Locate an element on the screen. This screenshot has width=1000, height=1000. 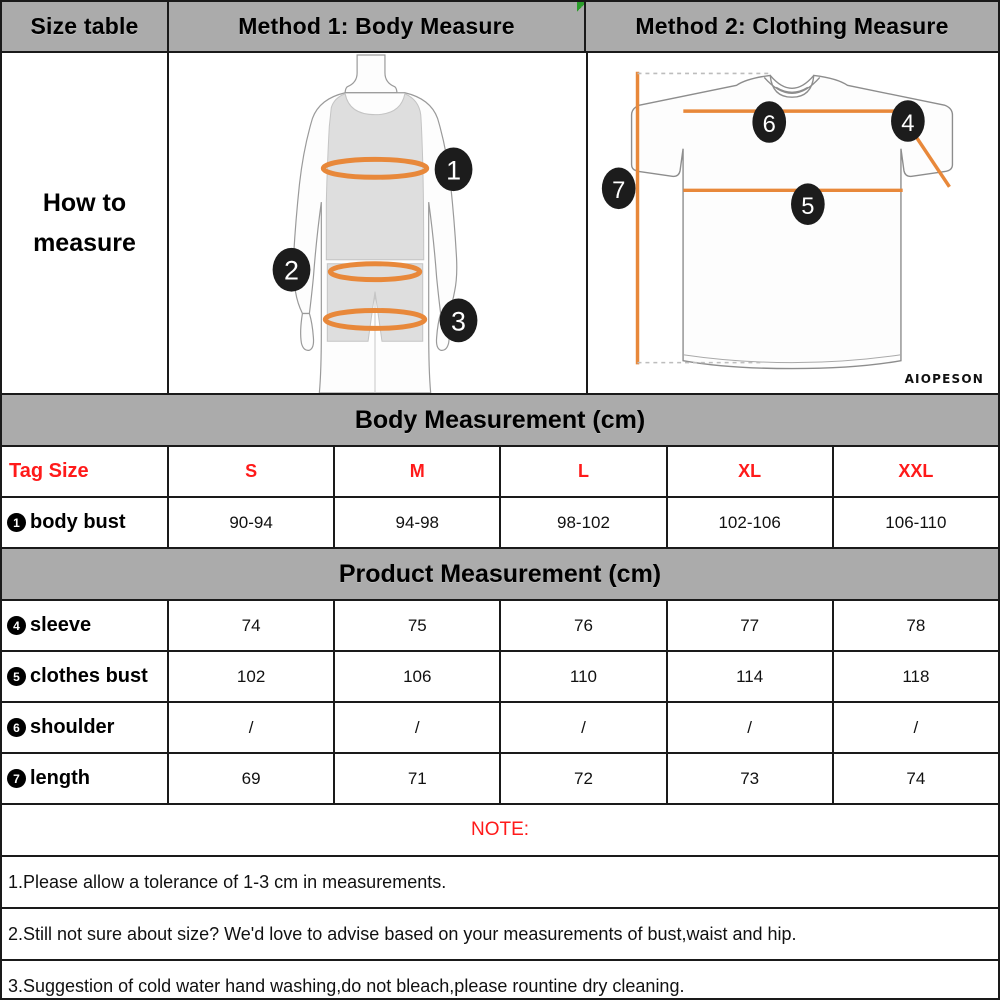
hip-measure-band is located at coordinates (375, 319).